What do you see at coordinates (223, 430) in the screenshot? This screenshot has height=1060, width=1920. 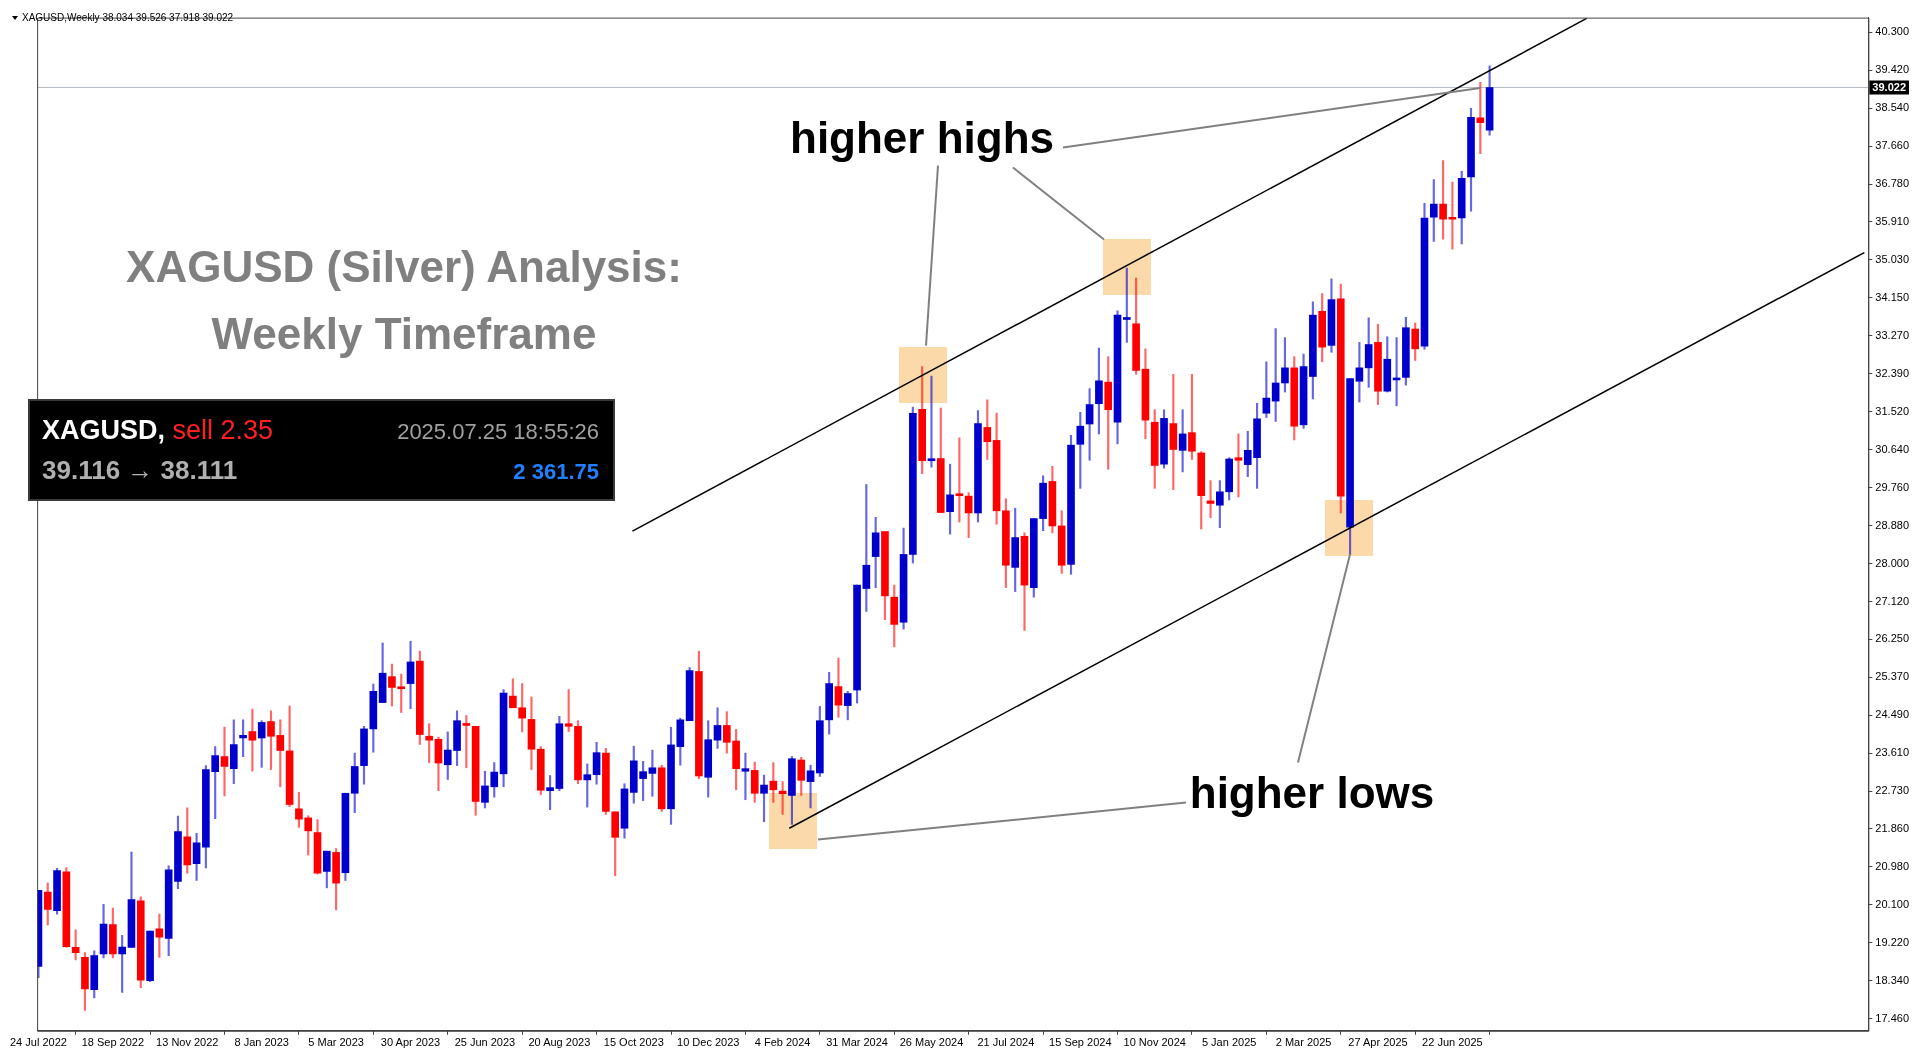 I see `annotation: sell 2.35` at bounding box center [223, 430].